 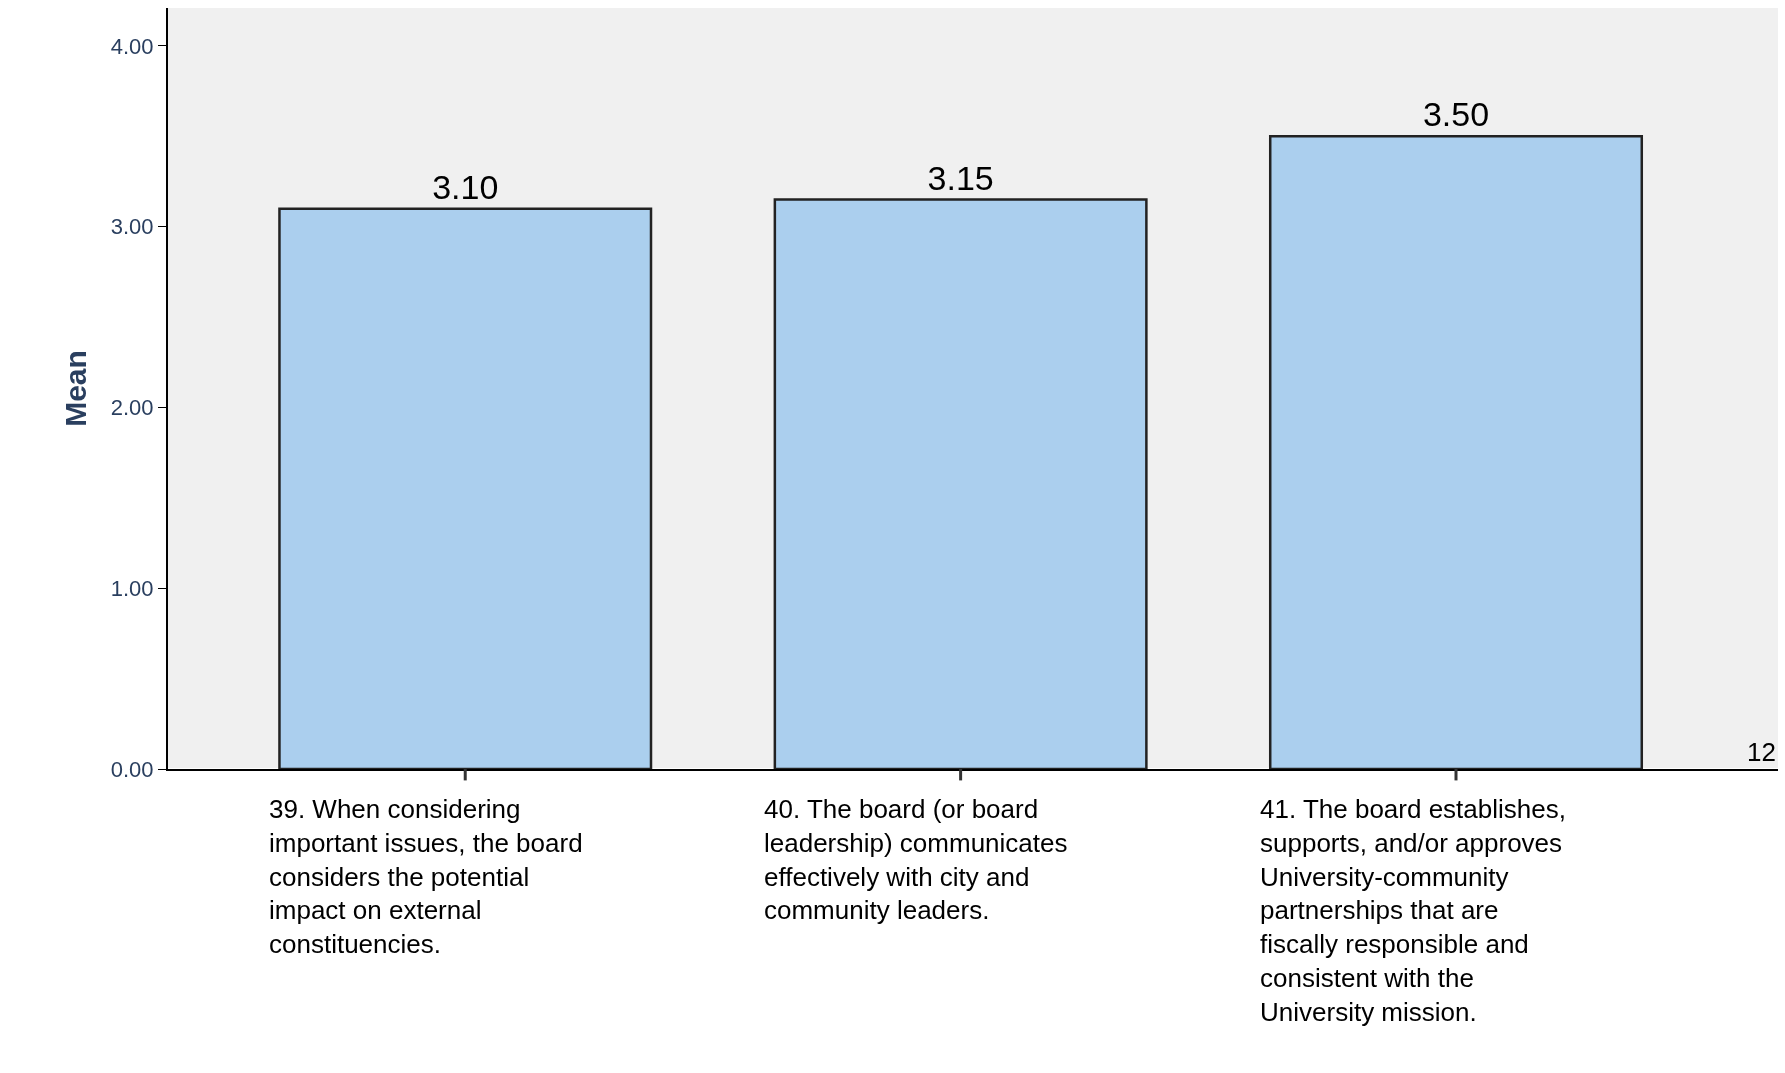 What do you see at coordinates (132, 227) in the screenshot?
I see `y-tick-label: 3.00` at bounding box center [132, 227].